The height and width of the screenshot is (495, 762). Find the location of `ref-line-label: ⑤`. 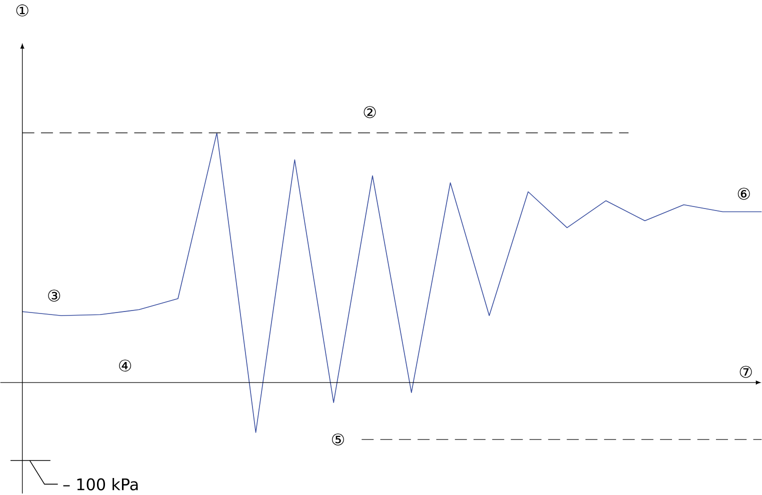

ref-line-label: ⑤ is located at coordinates (338, 440).